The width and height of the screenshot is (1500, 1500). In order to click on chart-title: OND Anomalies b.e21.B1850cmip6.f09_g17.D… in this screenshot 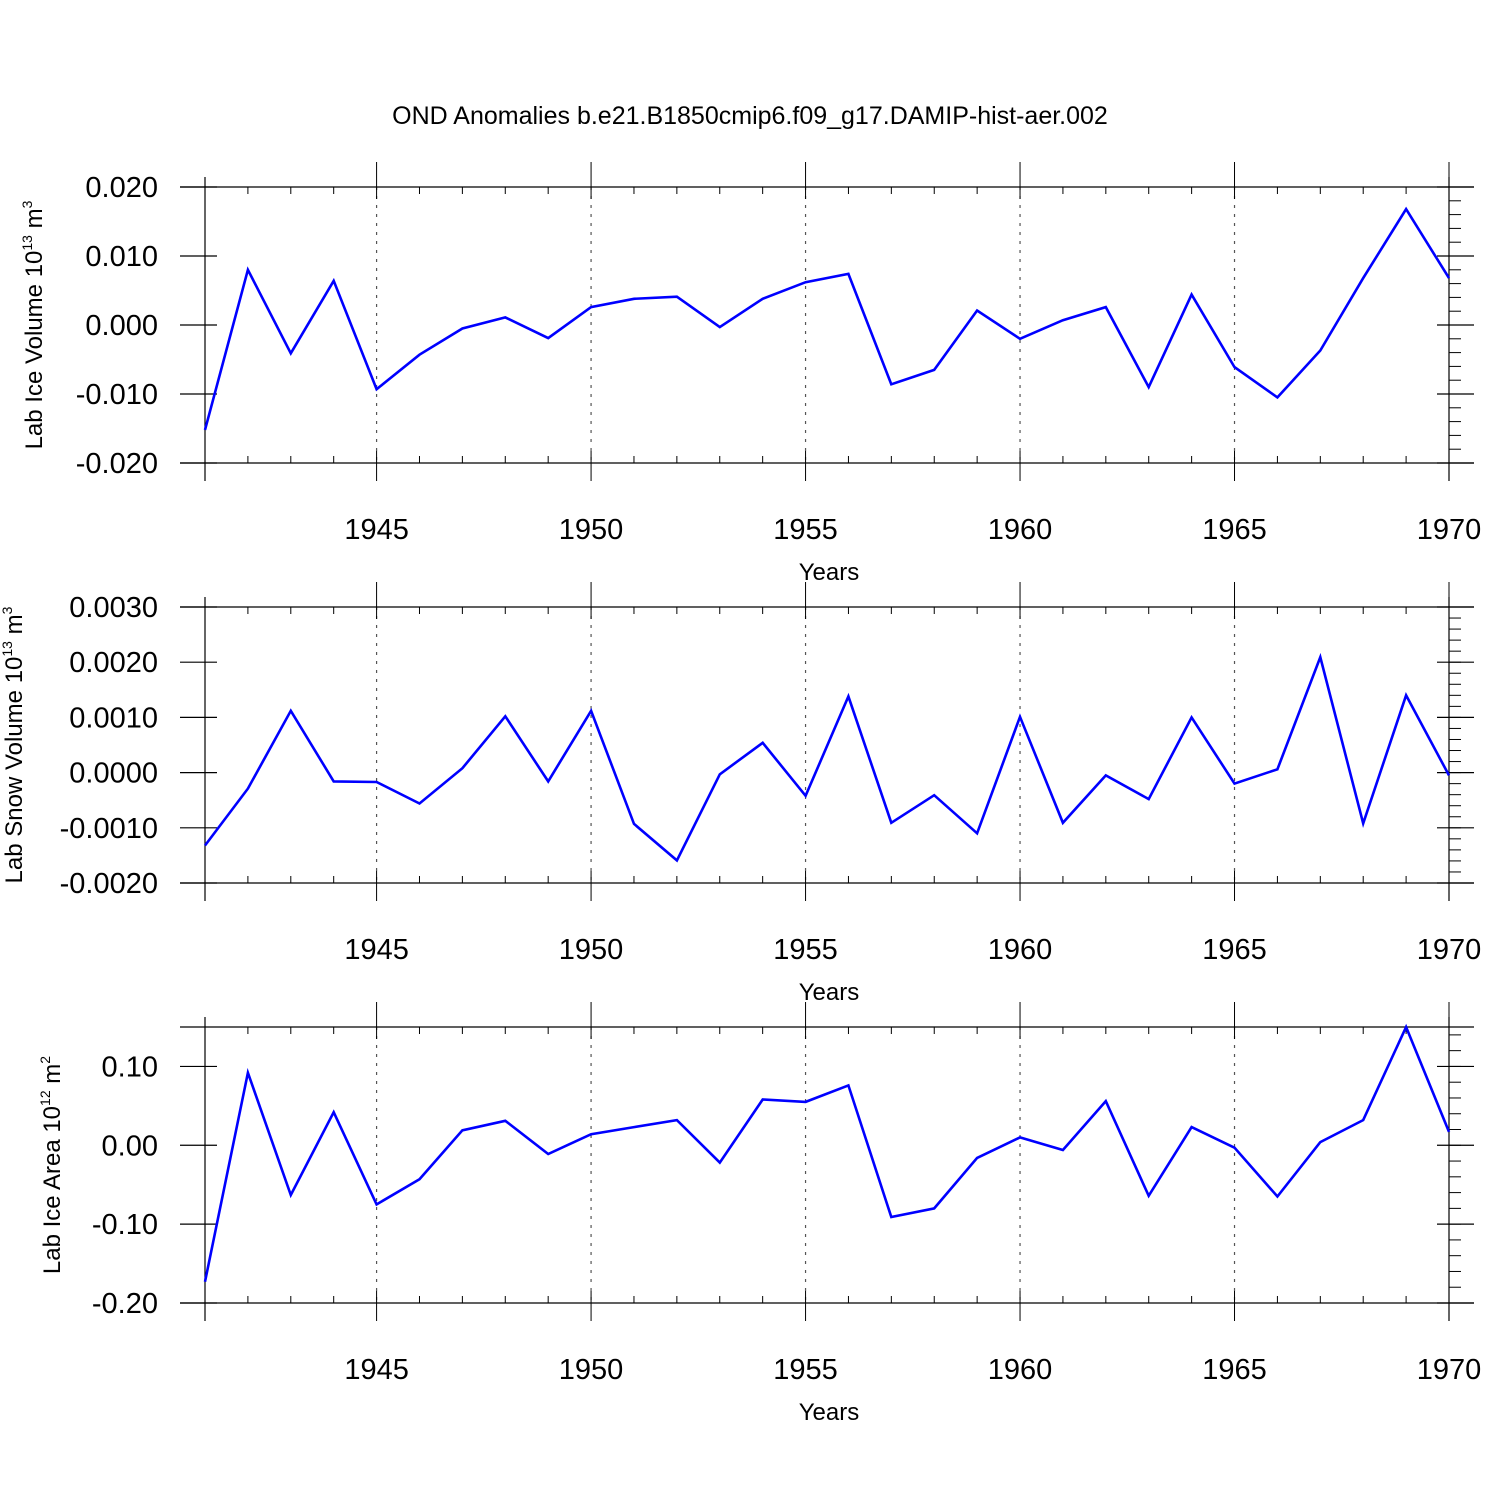, I will do `click(750, 116)`.